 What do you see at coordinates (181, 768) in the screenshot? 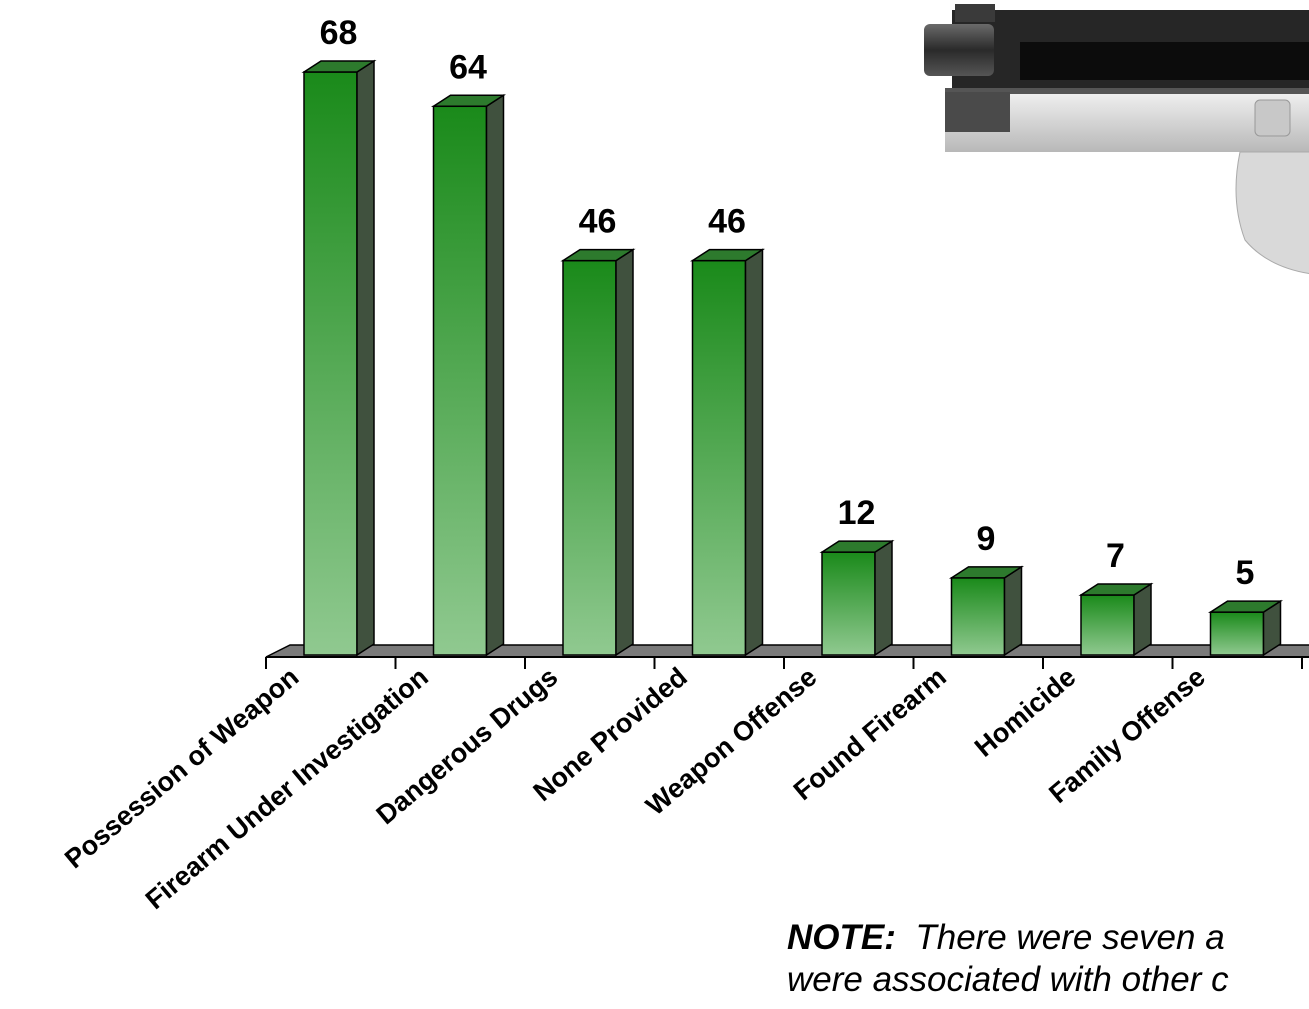
I see `category-label: Possession of Weapon` at bounding box center [181, 768].